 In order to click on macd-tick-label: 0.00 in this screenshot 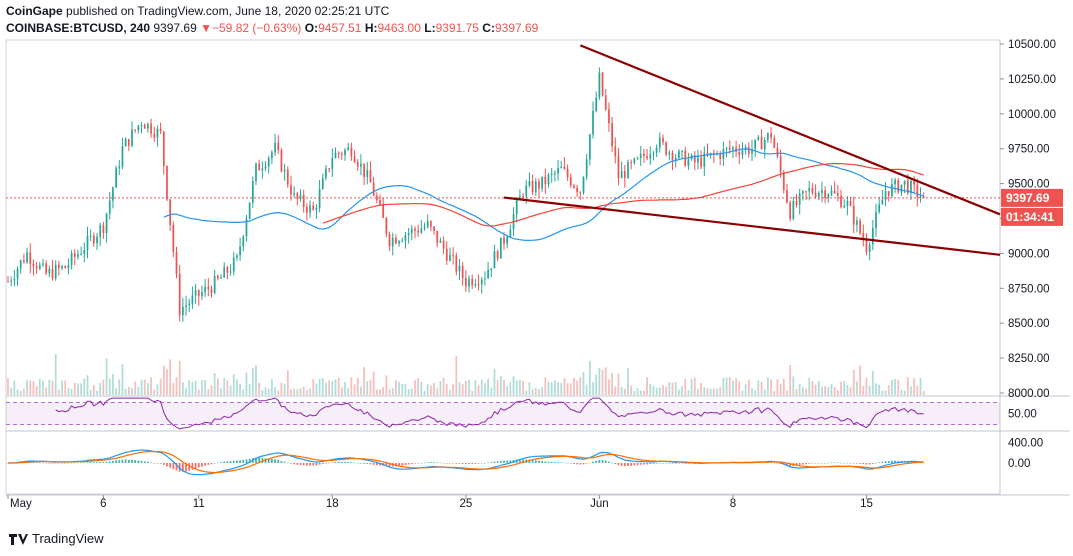, I will do `click(1019, 464)`.